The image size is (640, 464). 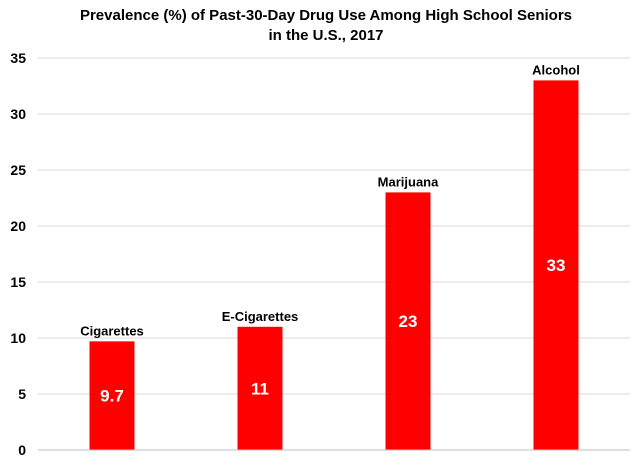 I want to click on bar-e-cigarettes, so click(x=260, y=388).